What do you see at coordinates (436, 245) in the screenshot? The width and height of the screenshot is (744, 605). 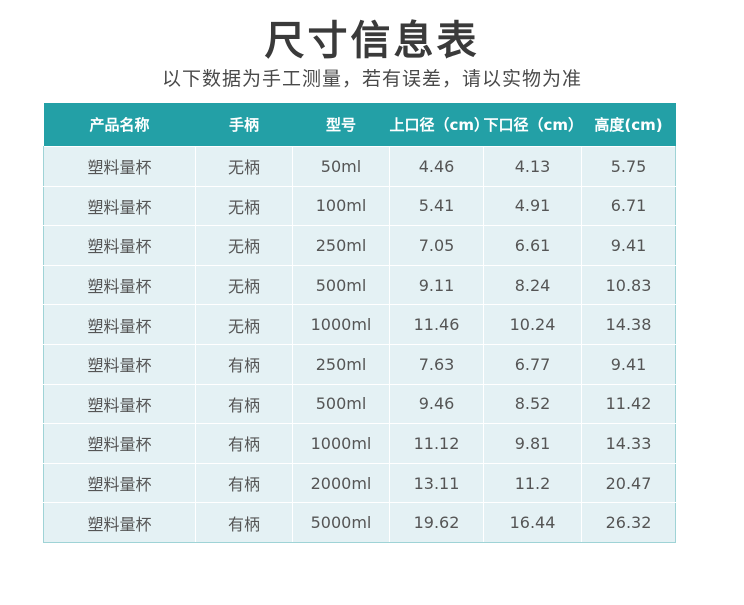 I see `cell-top-diameter: 7.05` at bounding box center [436, 245].